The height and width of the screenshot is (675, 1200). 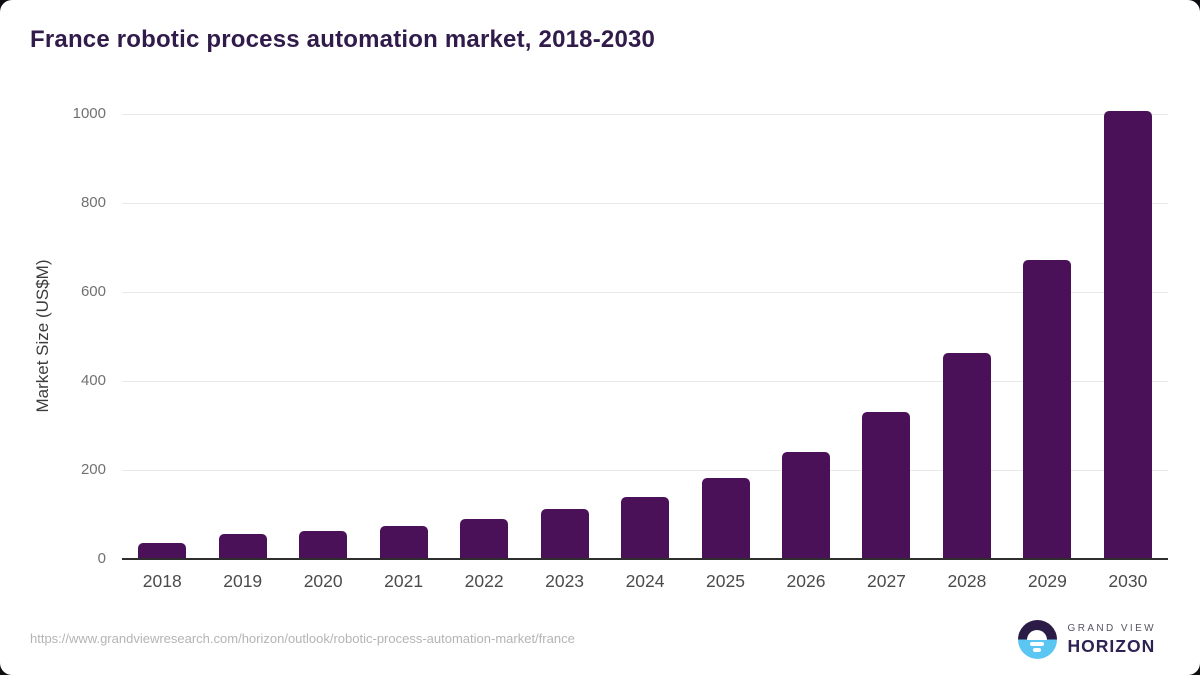 I want to click on bar-2018, so click(x=162, y=551).